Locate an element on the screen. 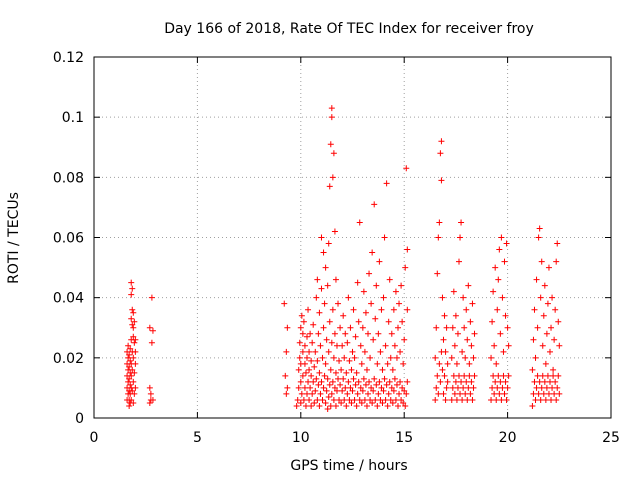 The height and width of the screenshot is (480, 640). x-axis-label: GPS time / hours is located at coordinates (348, 466).